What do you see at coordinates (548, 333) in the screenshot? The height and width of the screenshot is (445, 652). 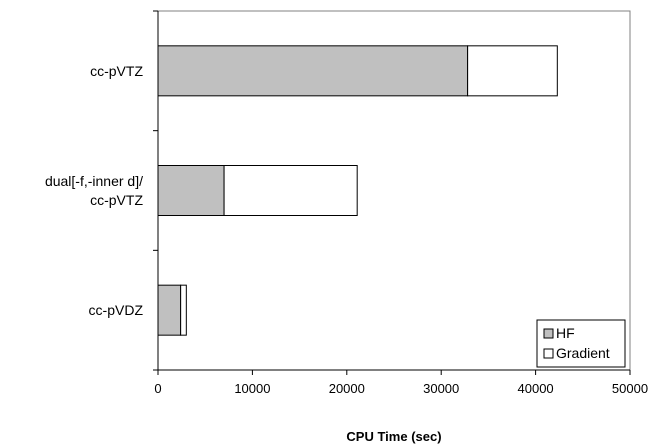 I see `legend-swatch-hf` at bounding box center [548, 333].